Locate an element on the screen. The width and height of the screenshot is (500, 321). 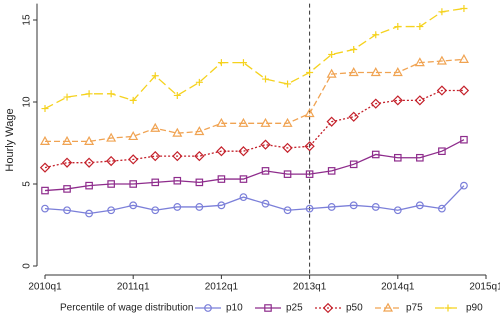
legend-label: p10 is located at coordinates (234, 308).